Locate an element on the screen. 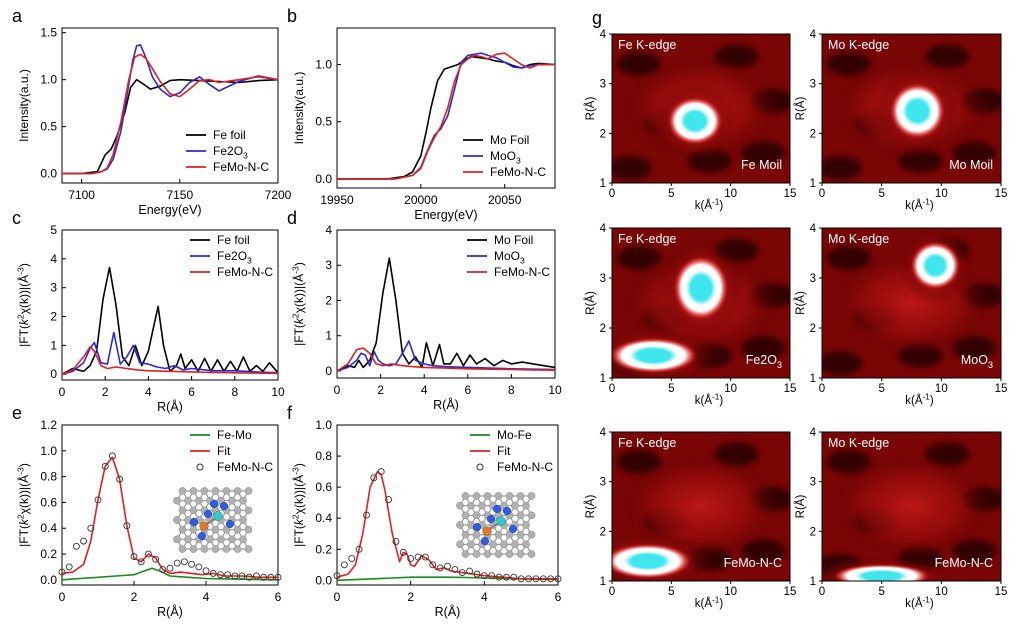  y-tick-label: 0.2 is located at coordinates (48, 554).